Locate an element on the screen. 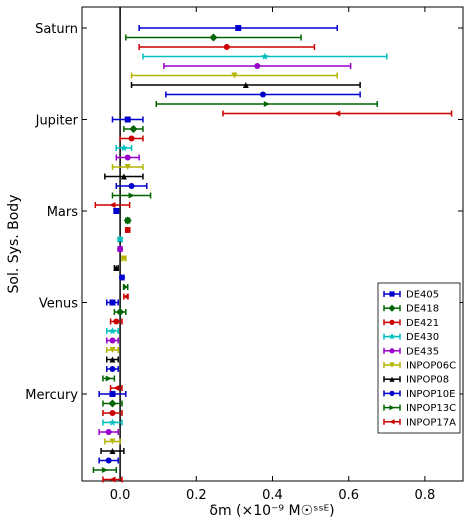 The width and height of the screenshot is (469, 527). y-tick-label: Mercury is located at coordinates (51, 395).